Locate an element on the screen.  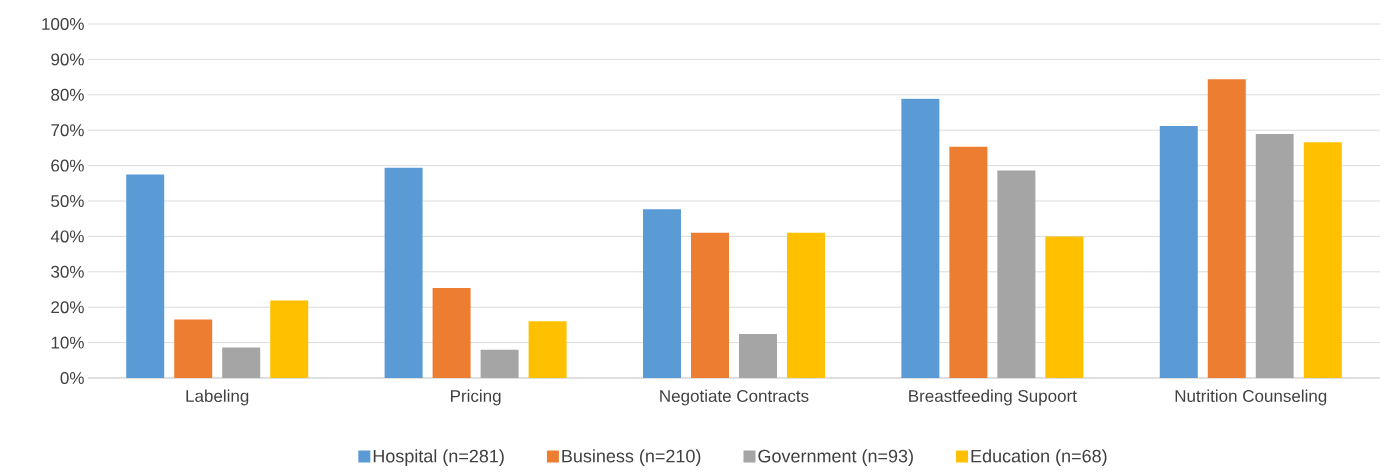
x-tick-label: Negotiate Contracts is located at coordinates (734, 397).